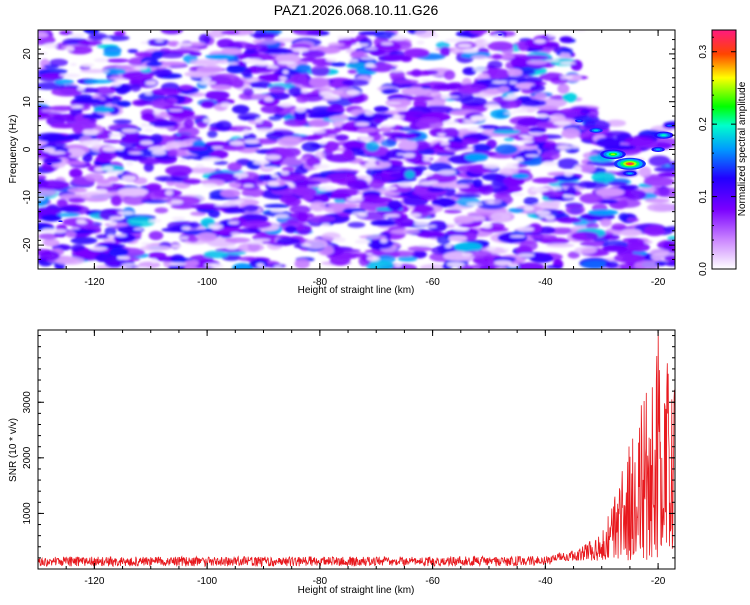  I want to click on figure-title: PAZ1.2026.068.10.11.G26, so click(356, 10).